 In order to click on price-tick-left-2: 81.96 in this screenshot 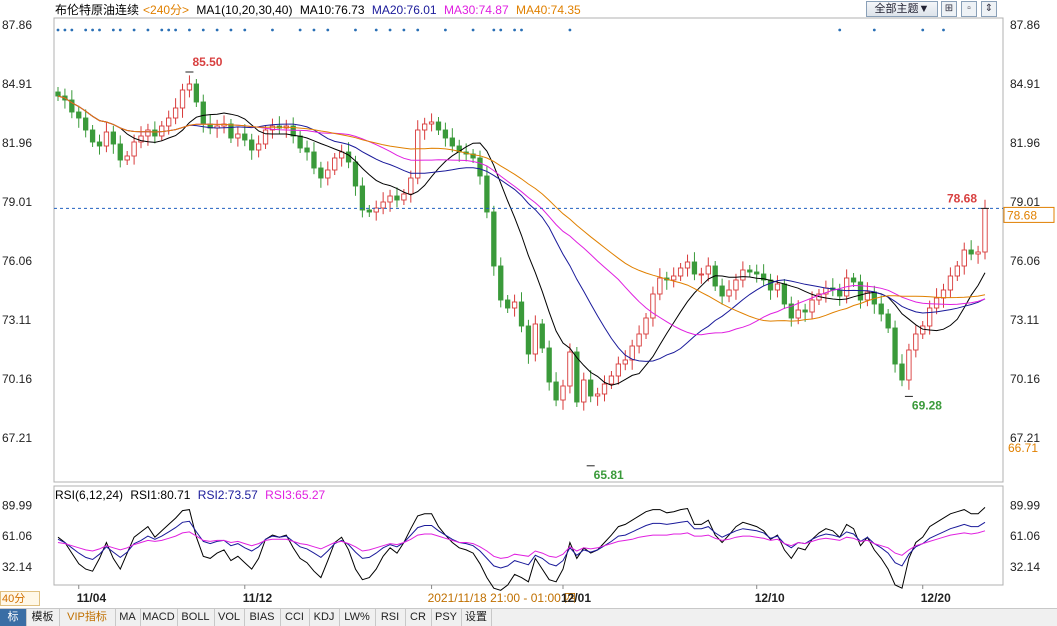, I will do `click(17, 143)`.